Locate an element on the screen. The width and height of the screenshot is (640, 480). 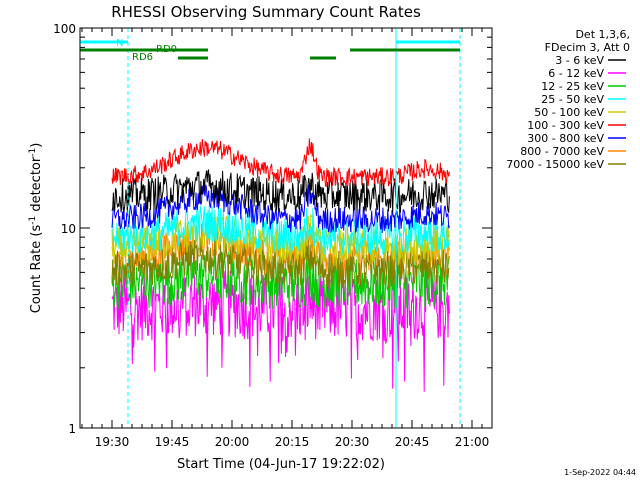
x-tick-label-19:30: 19:30 is located at coordinates (112, 442).